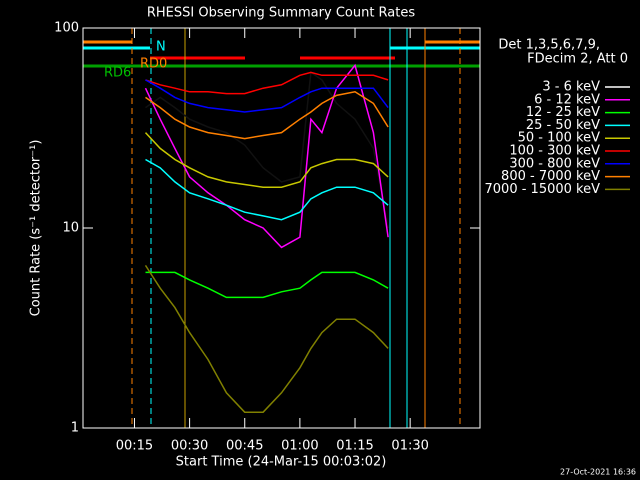 The width and height of the screenshot is (640, 480). Describe the element at coordinates (36, 228) in the screenshot. I see `y-axis-label: Count Rate (s⁻¹ detector⁻¹)` at that location.